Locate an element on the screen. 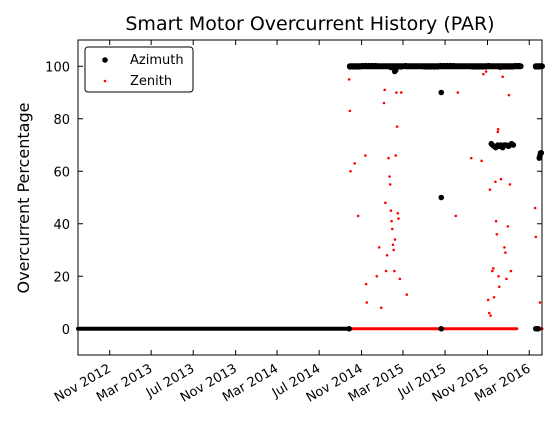 This screenshot has width=558, height=424. legend-entry-azimuth: Azimuth is located at coordinates (143, 60).